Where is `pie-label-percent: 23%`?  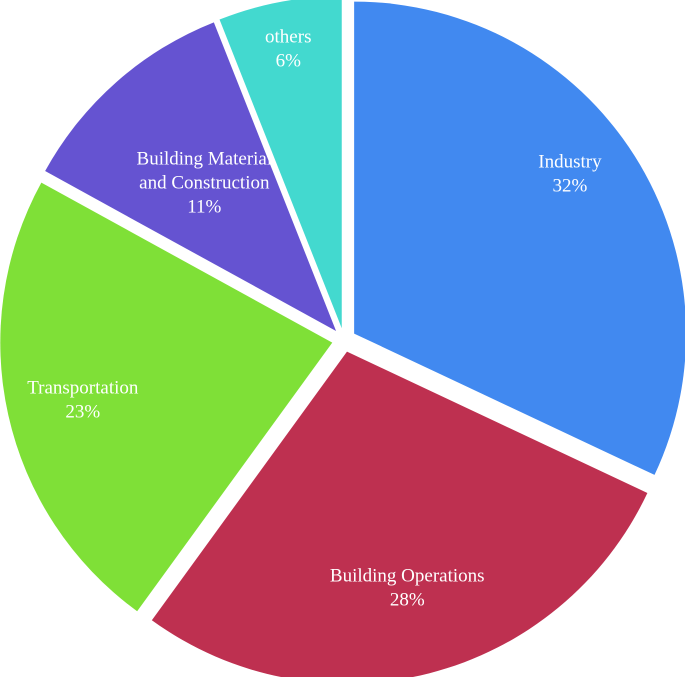
pie-label-percent: 23% is located at coordinates (82, 411).